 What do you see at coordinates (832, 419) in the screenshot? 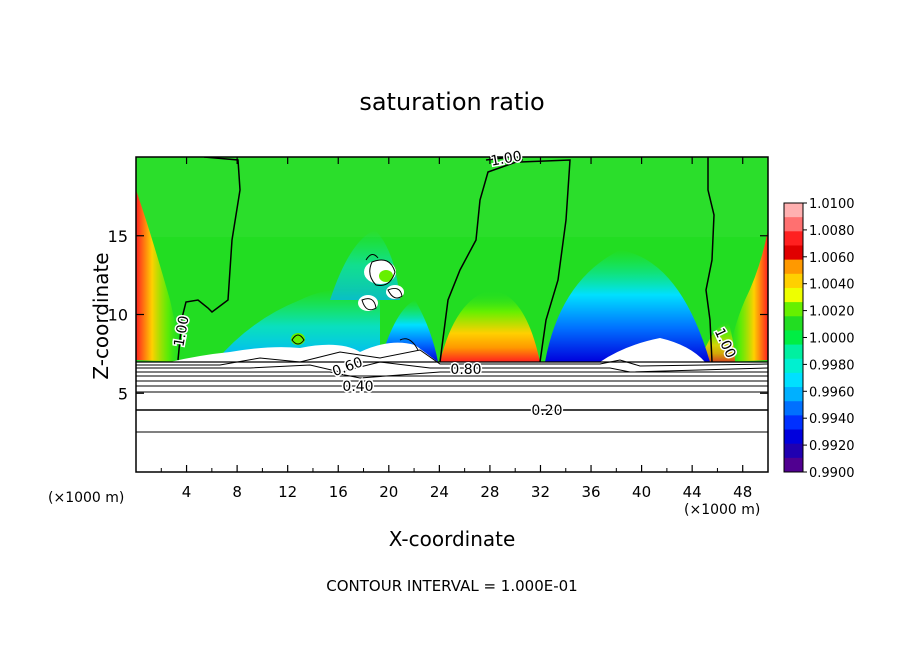
I see `colorbar-label: 0.9940` at bounding box center [832, 419].